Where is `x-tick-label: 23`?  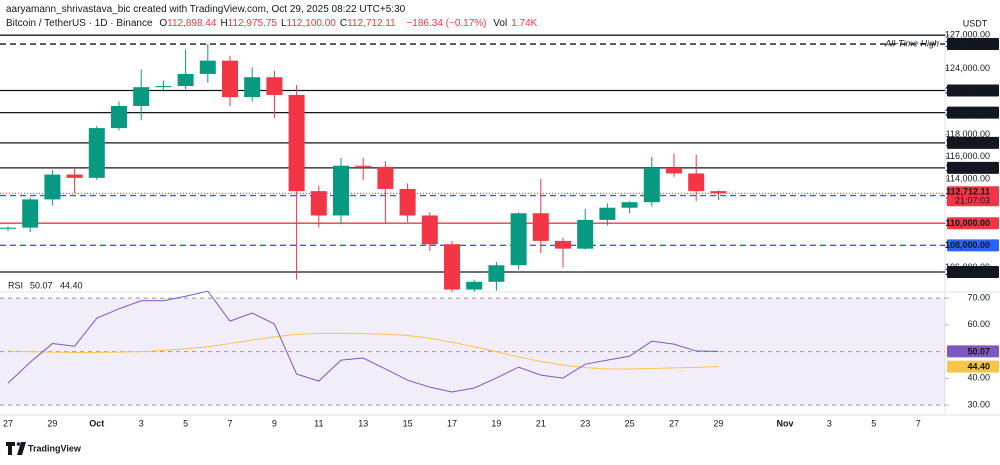 x-tick-label: 23 is located at coordinates (585, 423).